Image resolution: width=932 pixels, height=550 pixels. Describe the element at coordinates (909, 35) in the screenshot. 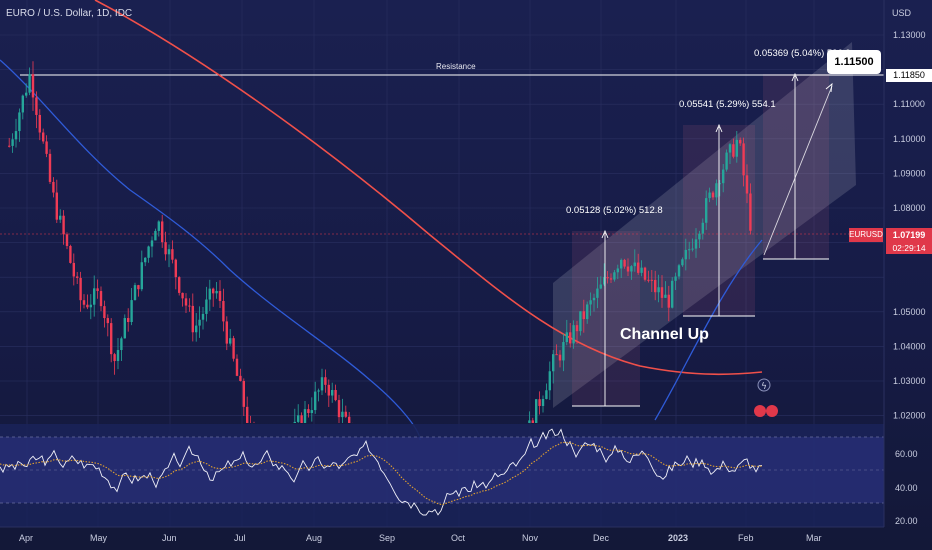

I see `price-tick: 1.13000` at that location.